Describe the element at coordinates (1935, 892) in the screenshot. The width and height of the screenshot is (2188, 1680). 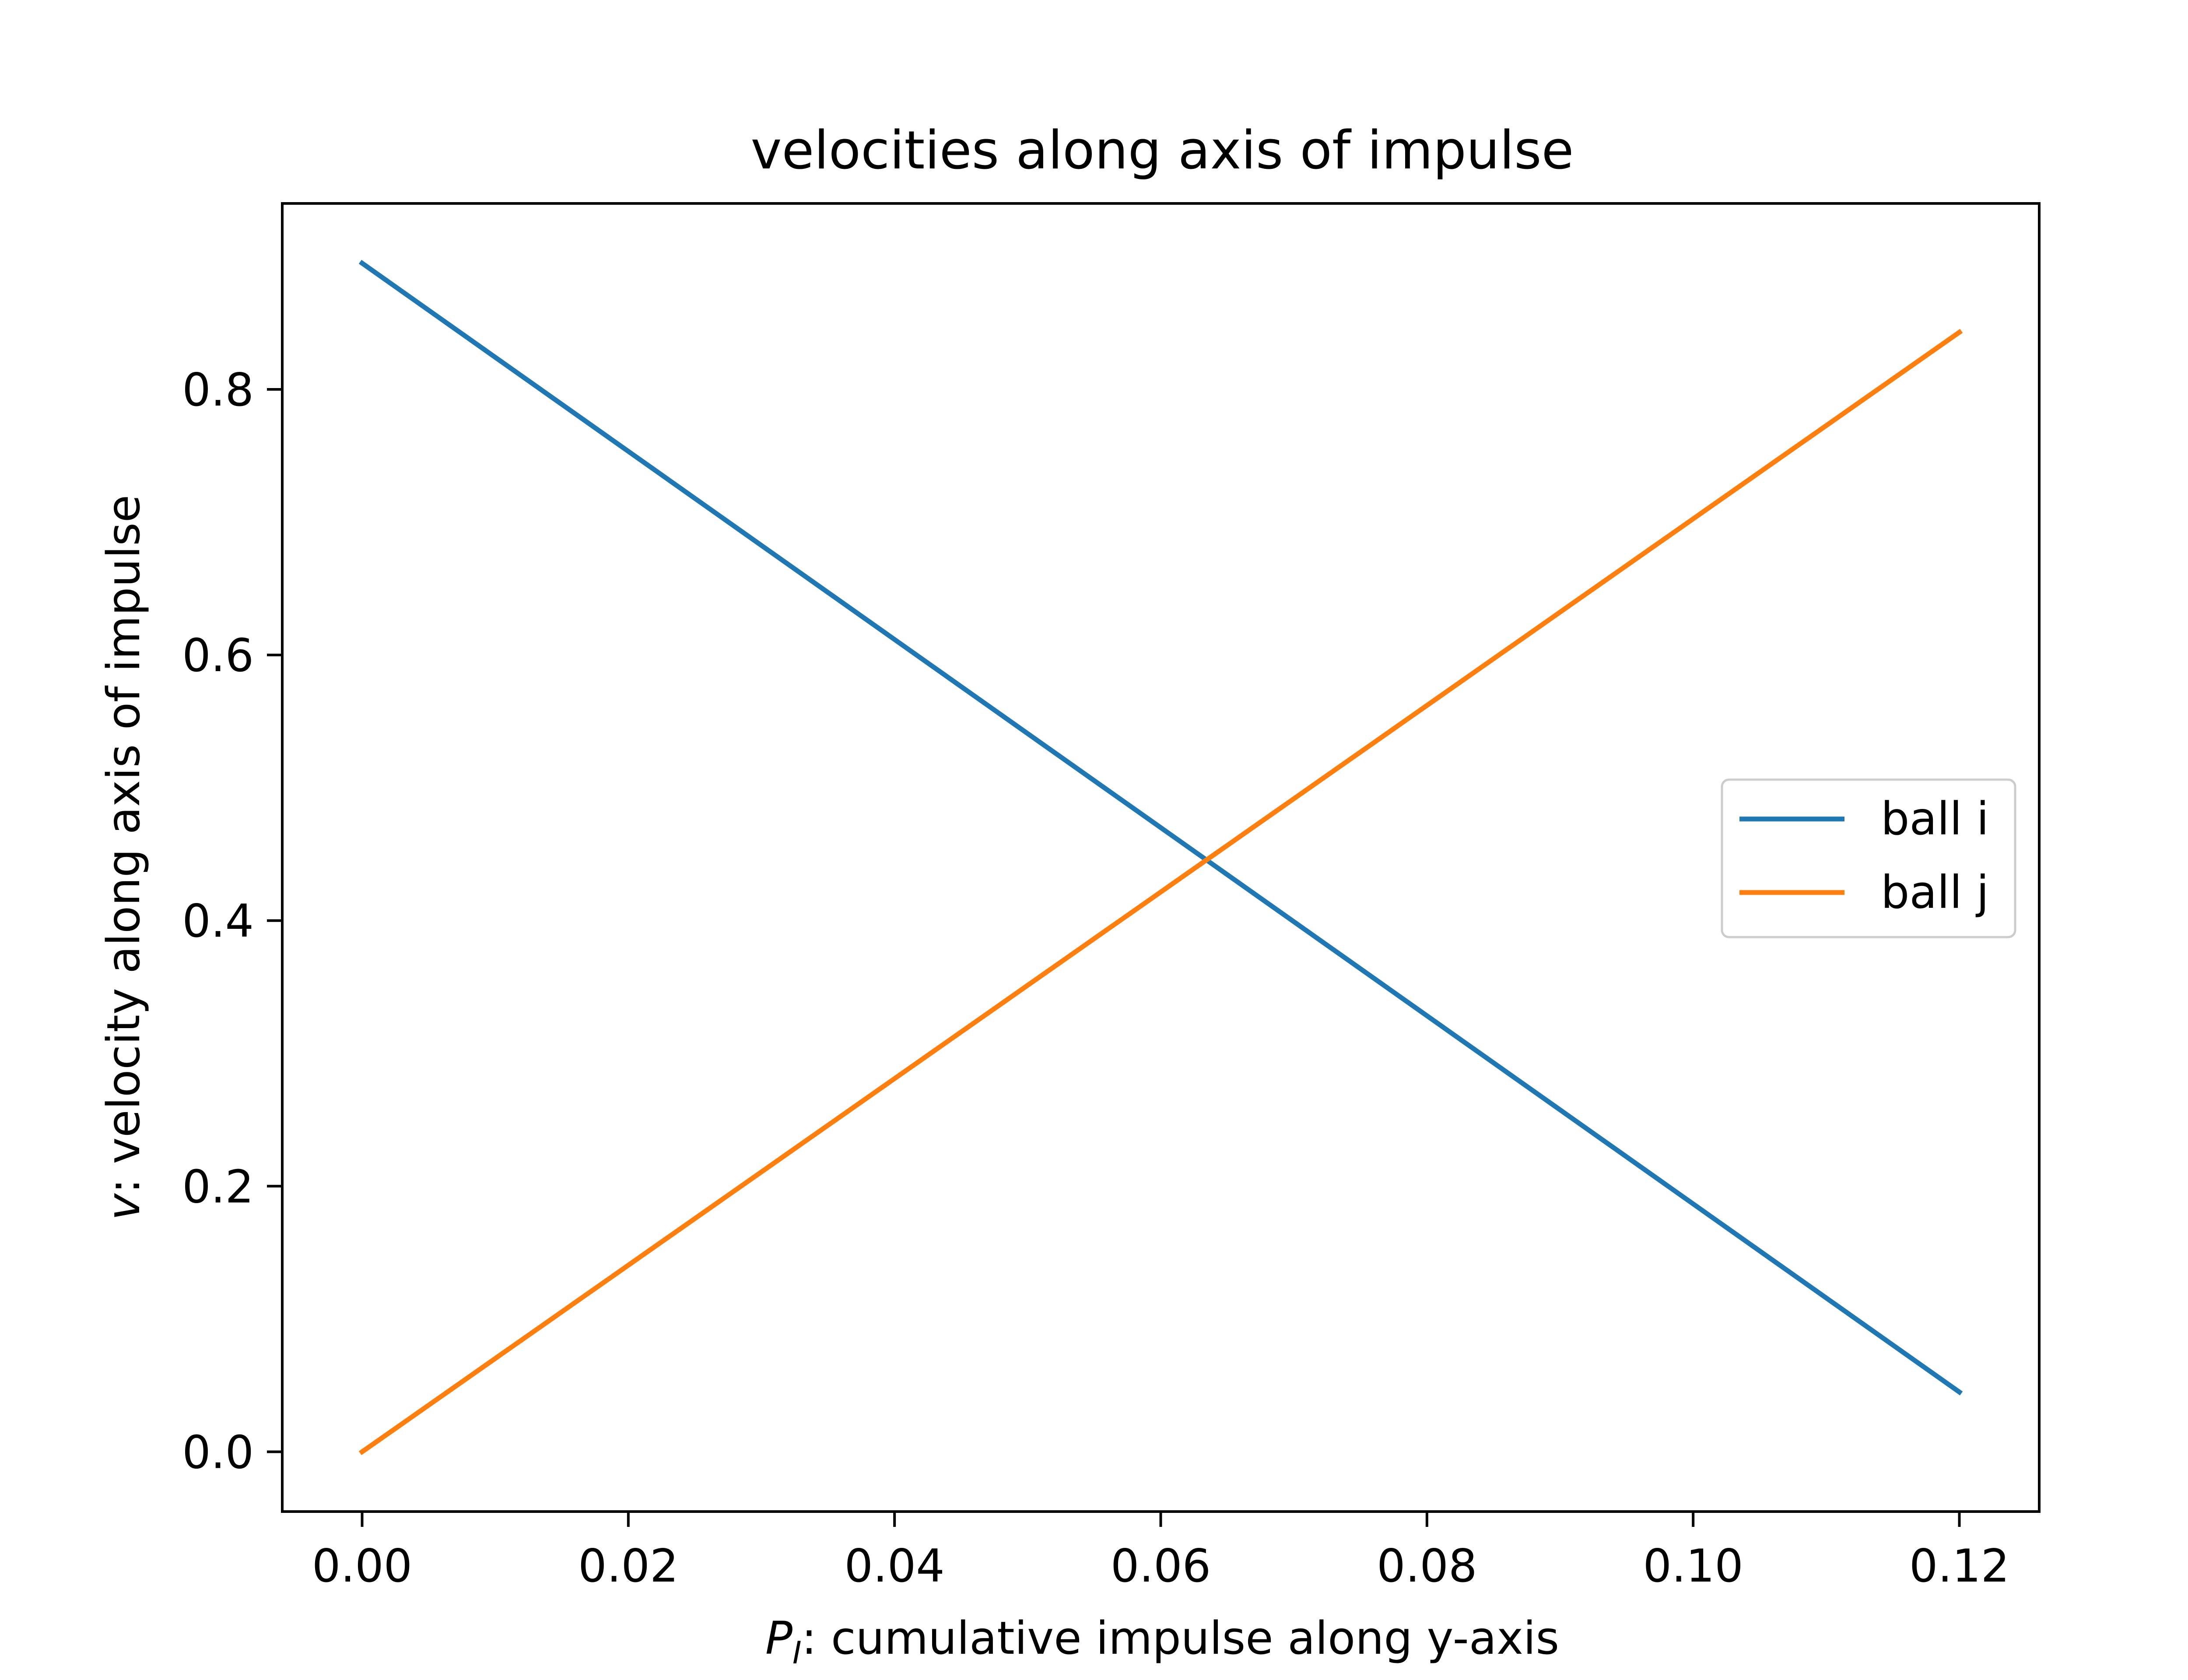
I see `legend-label-ball-j: ball j` at that location.